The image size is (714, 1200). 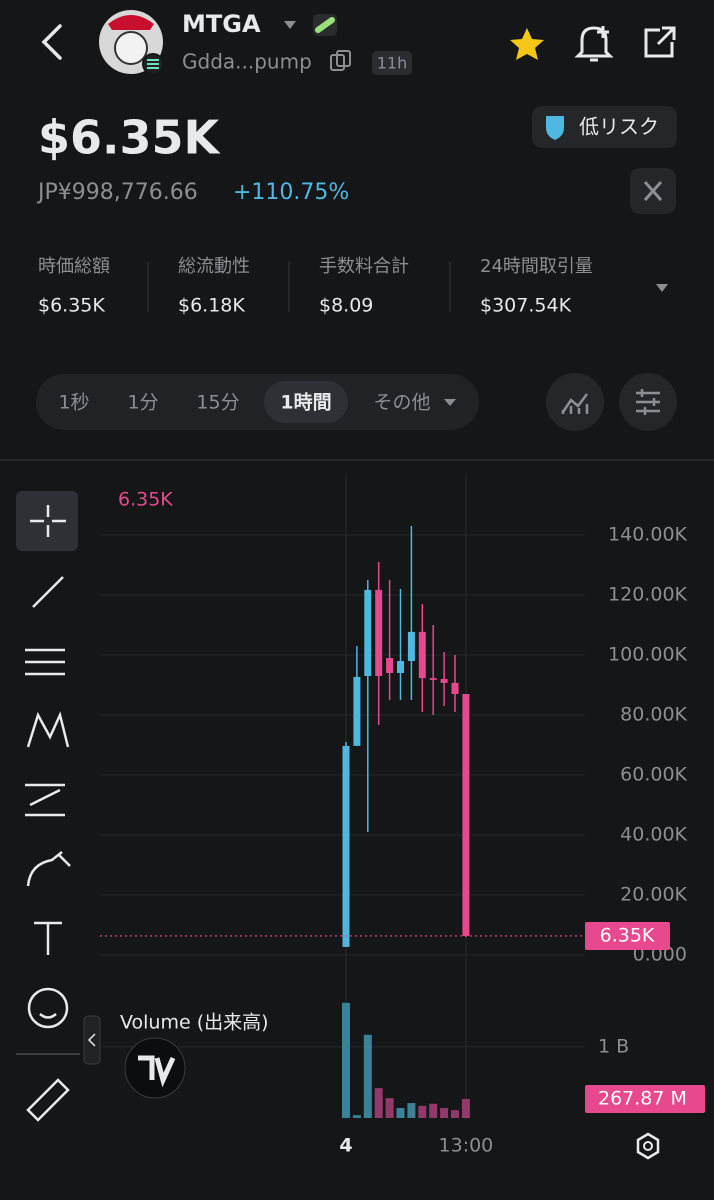 What do you see at coordinates (291, 192) in the screenshot?
I see `price-change: +110.75%` at bounding box center [291, 192].